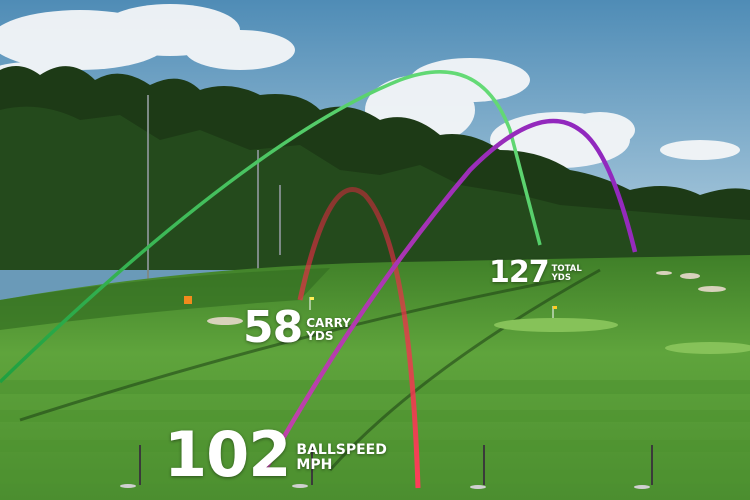  Describe the element at coordinates (165, 299) in the screenshot. I see `rough-left` at that location.